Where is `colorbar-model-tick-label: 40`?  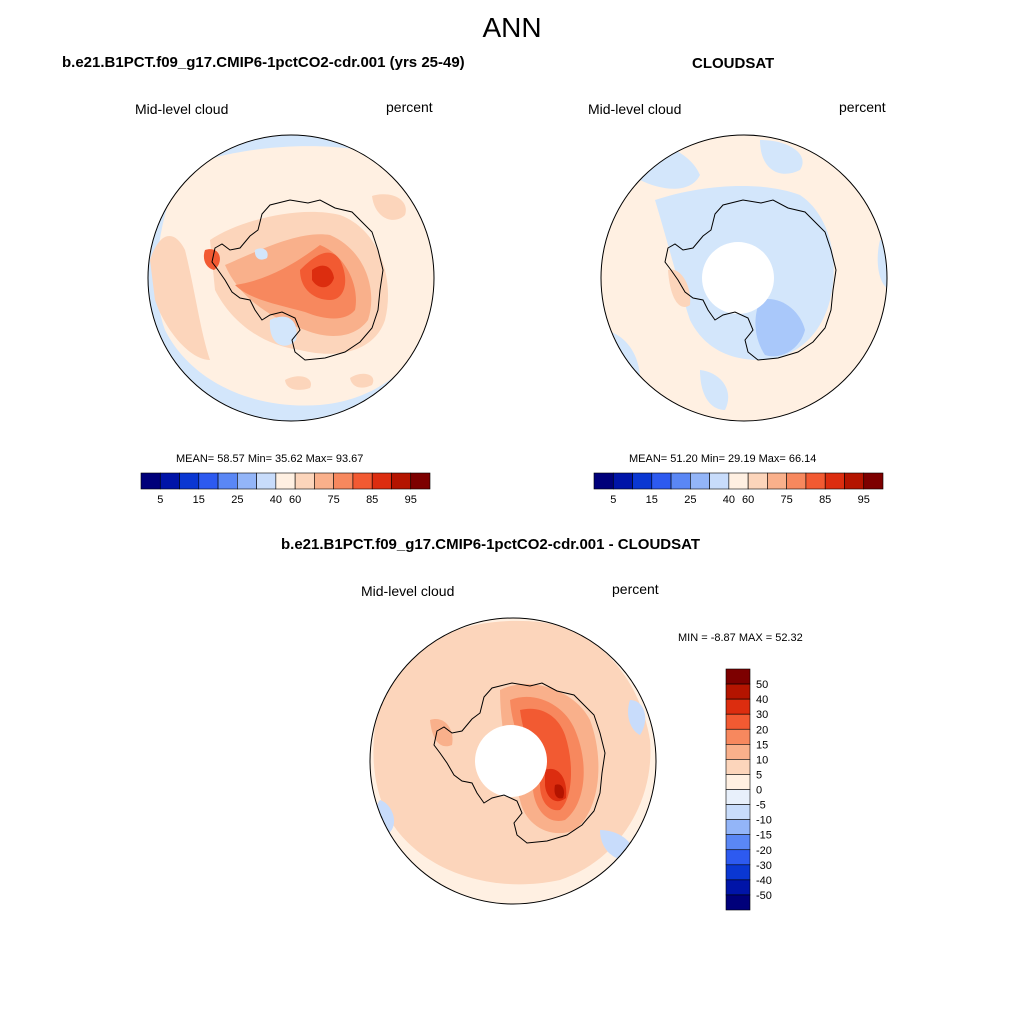 colorbar-model-tick-label: 40 is located at coordinates (276, 500).